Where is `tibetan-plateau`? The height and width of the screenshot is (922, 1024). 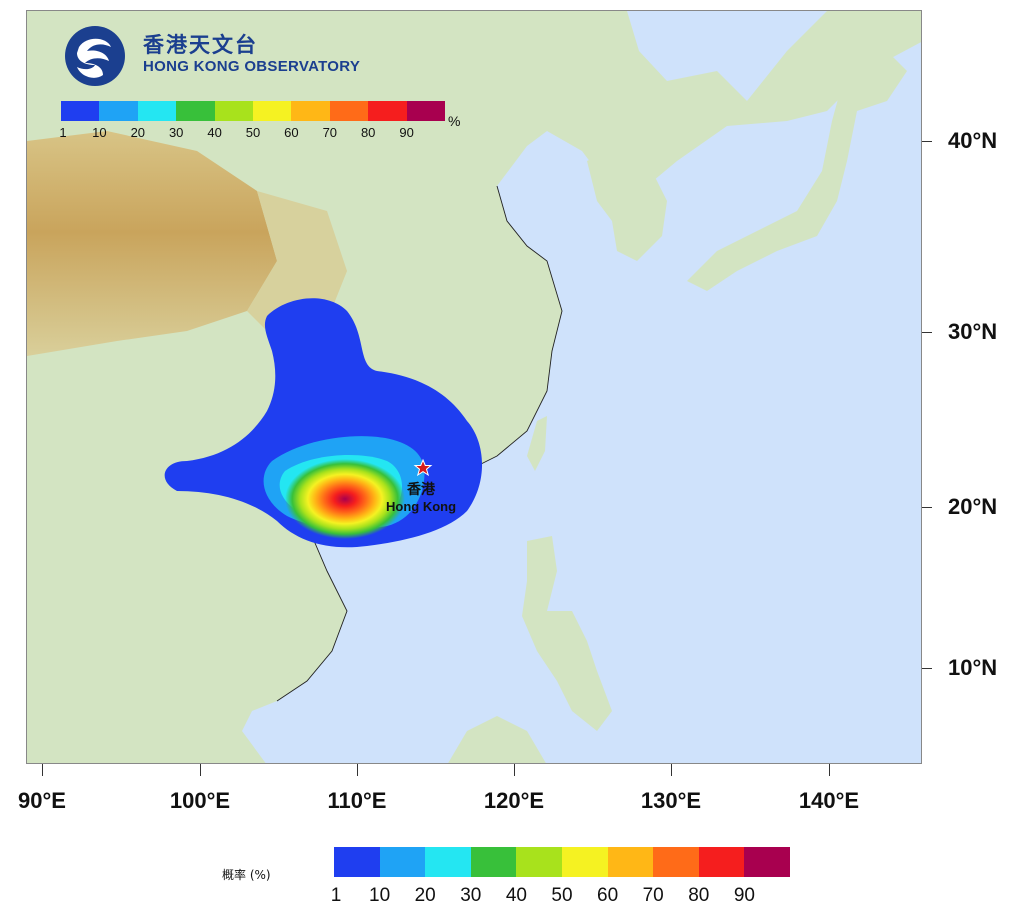
tibetan-plateau is located at coordinates (152, 243).